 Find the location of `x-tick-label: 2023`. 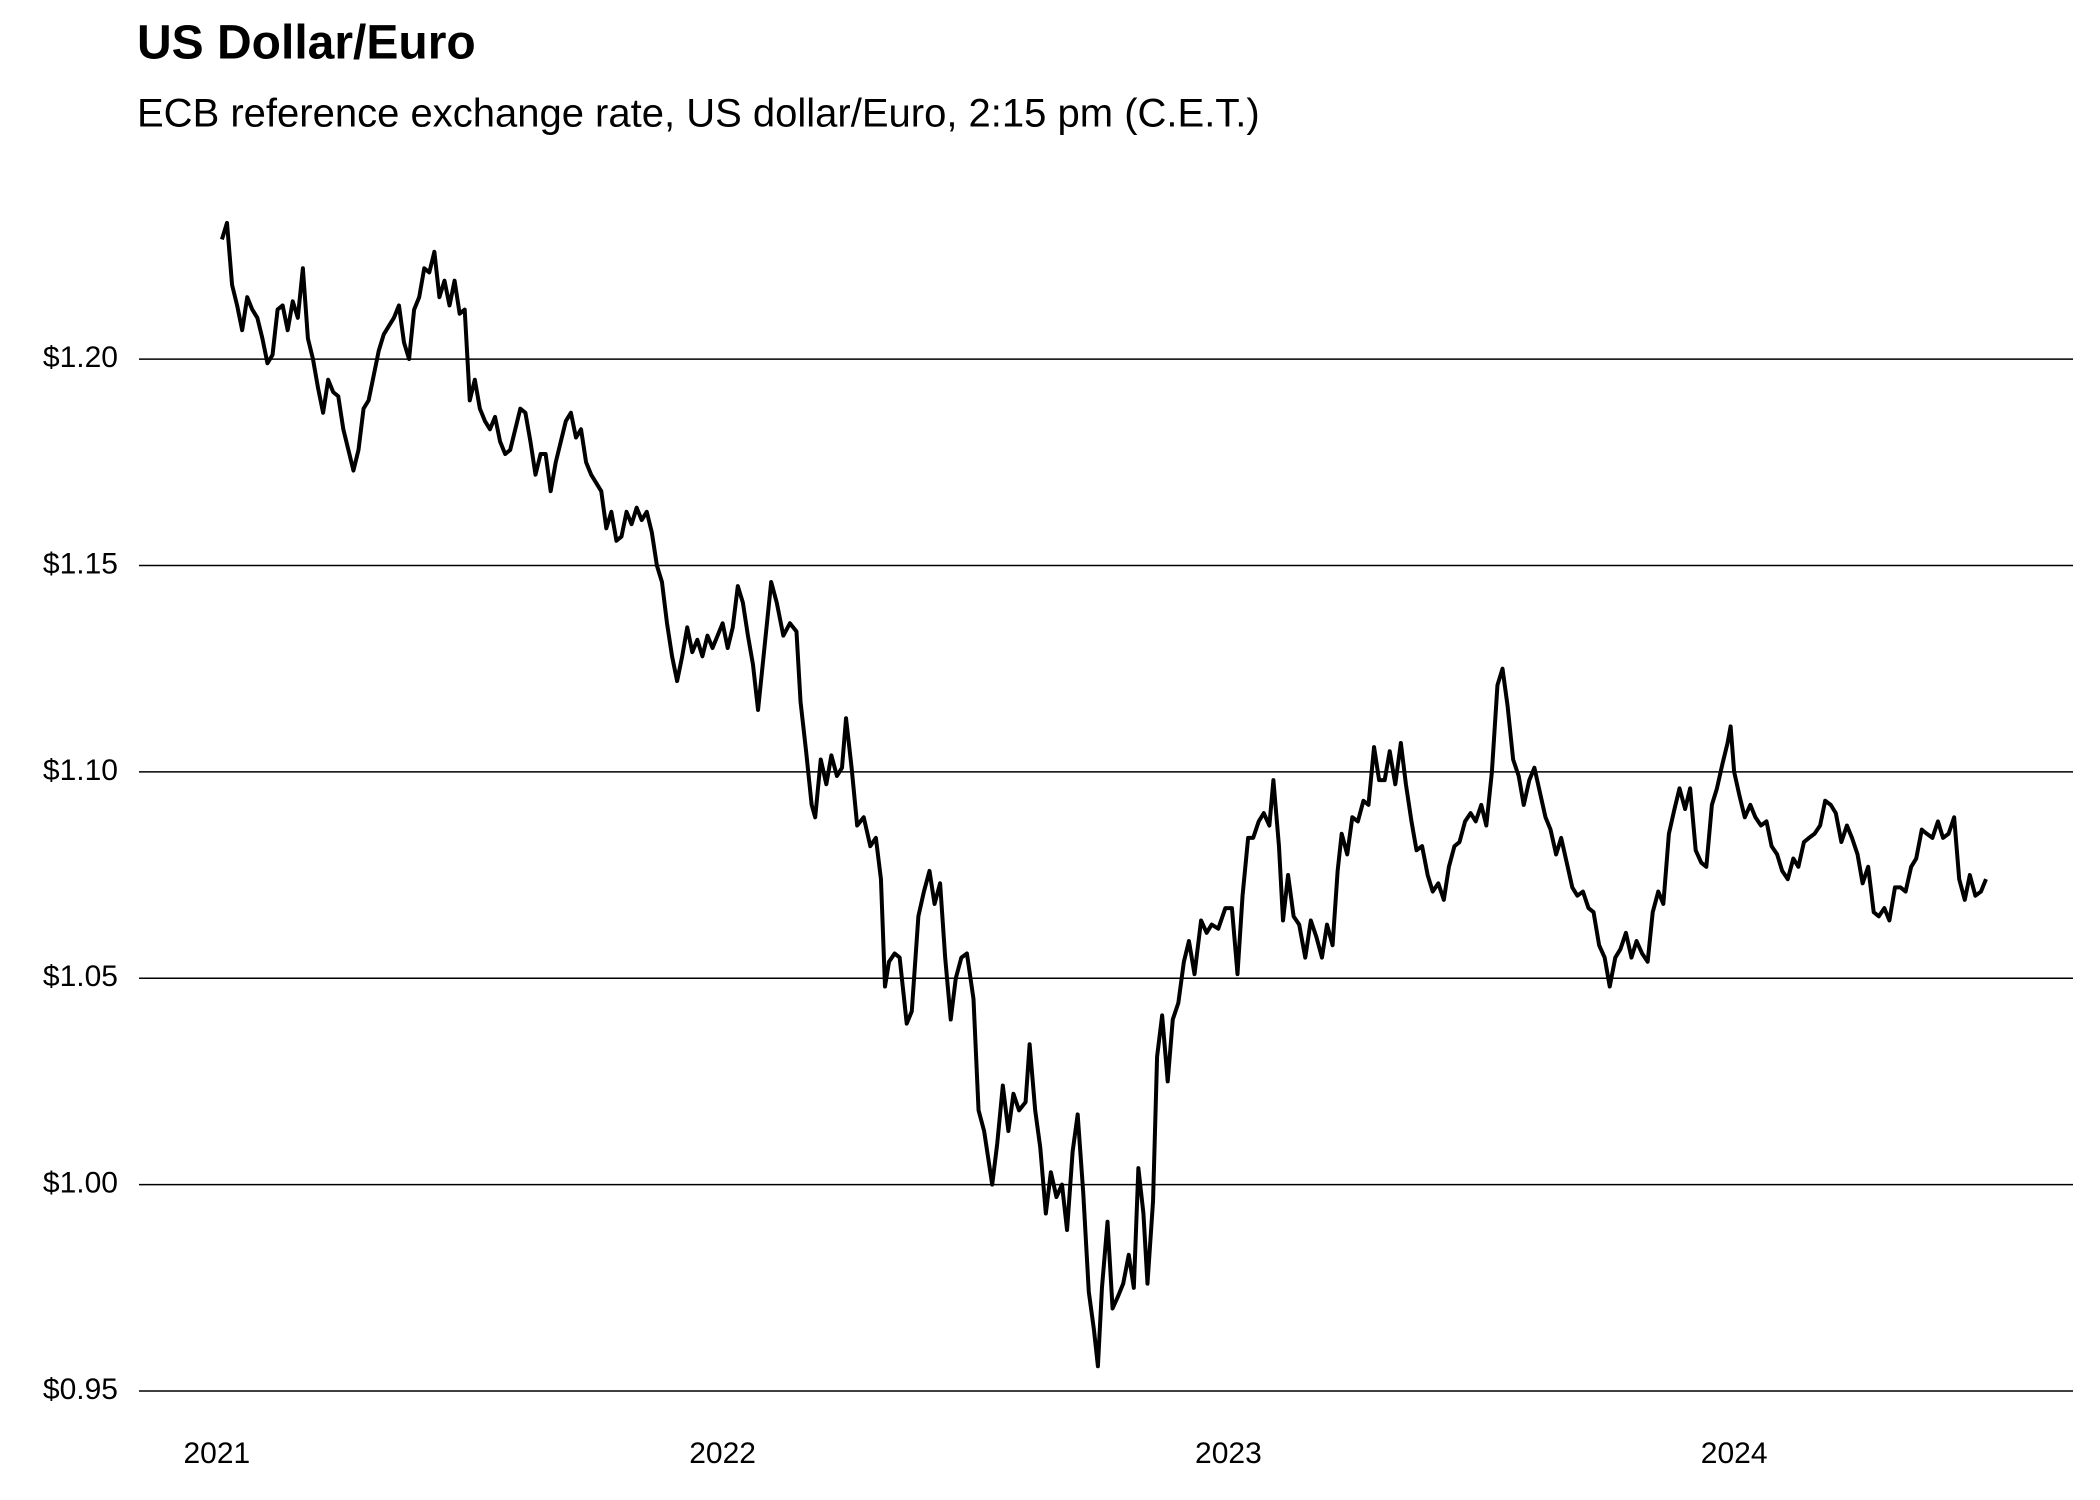

x-tick-label: 2023 is located at coordinates (1228, 1453).